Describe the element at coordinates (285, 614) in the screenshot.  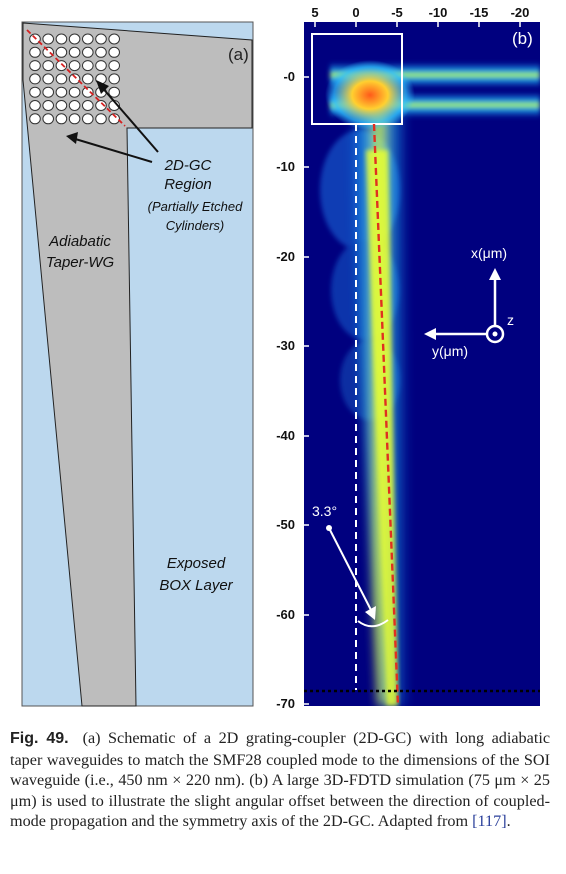
I see `left-tick-label: -60` at that location.